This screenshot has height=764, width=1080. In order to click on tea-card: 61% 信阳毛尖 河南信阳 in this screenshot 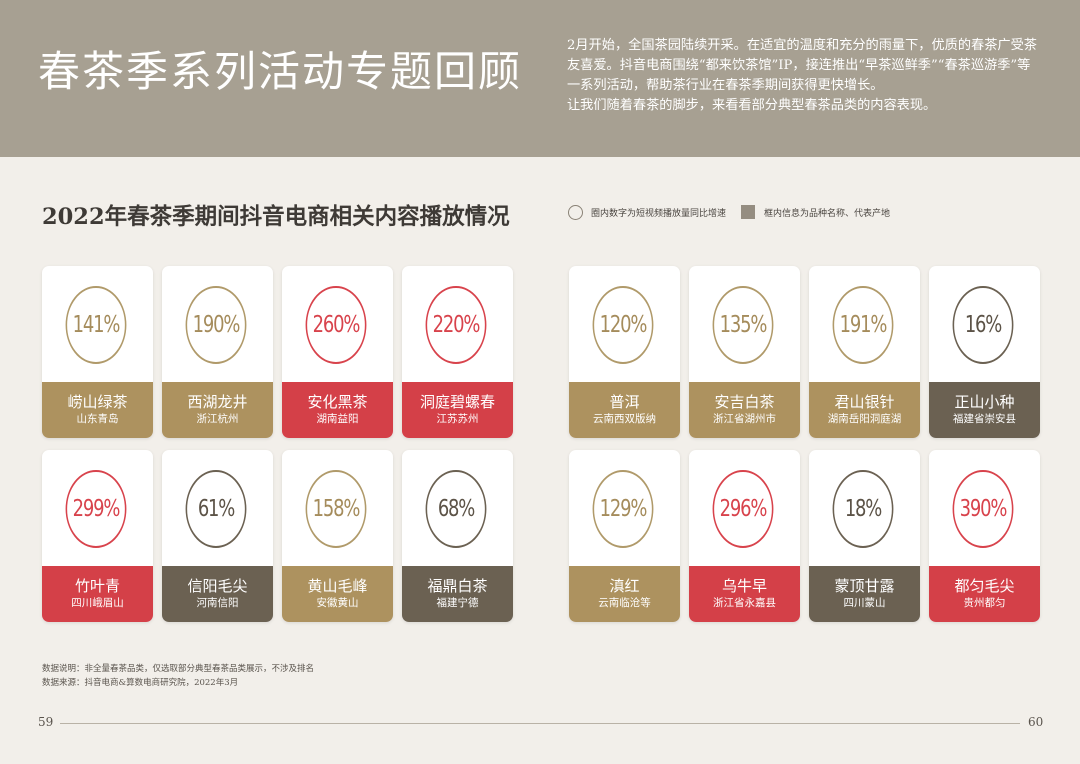, I will do `click(217, 536)`.